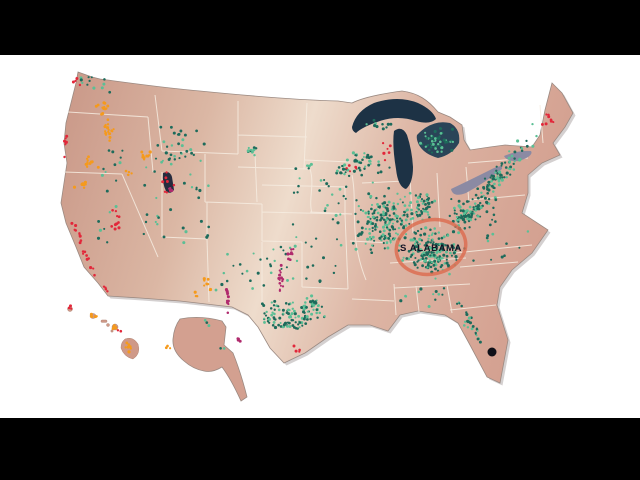 This screenshot has height=480, width=640. Describe the element at coordinates (477, 180) in the screenshot. I see `lake-erie` at that location.